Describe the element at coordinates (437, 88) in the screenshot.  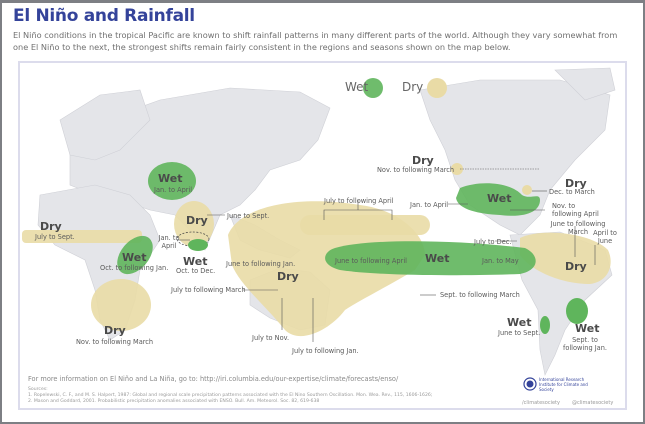
I see `legend-dry-swatch` at that location.